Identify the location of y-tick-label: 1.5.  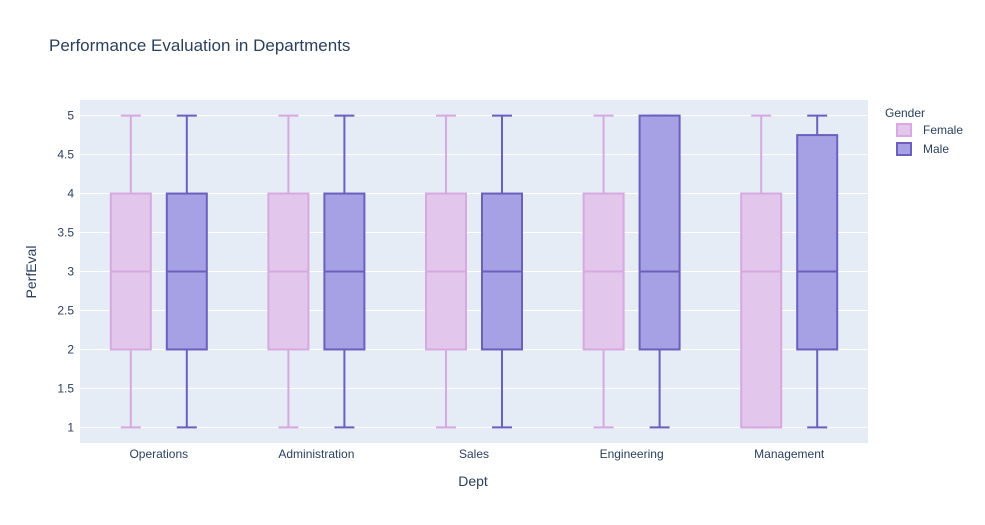
(65, 388).